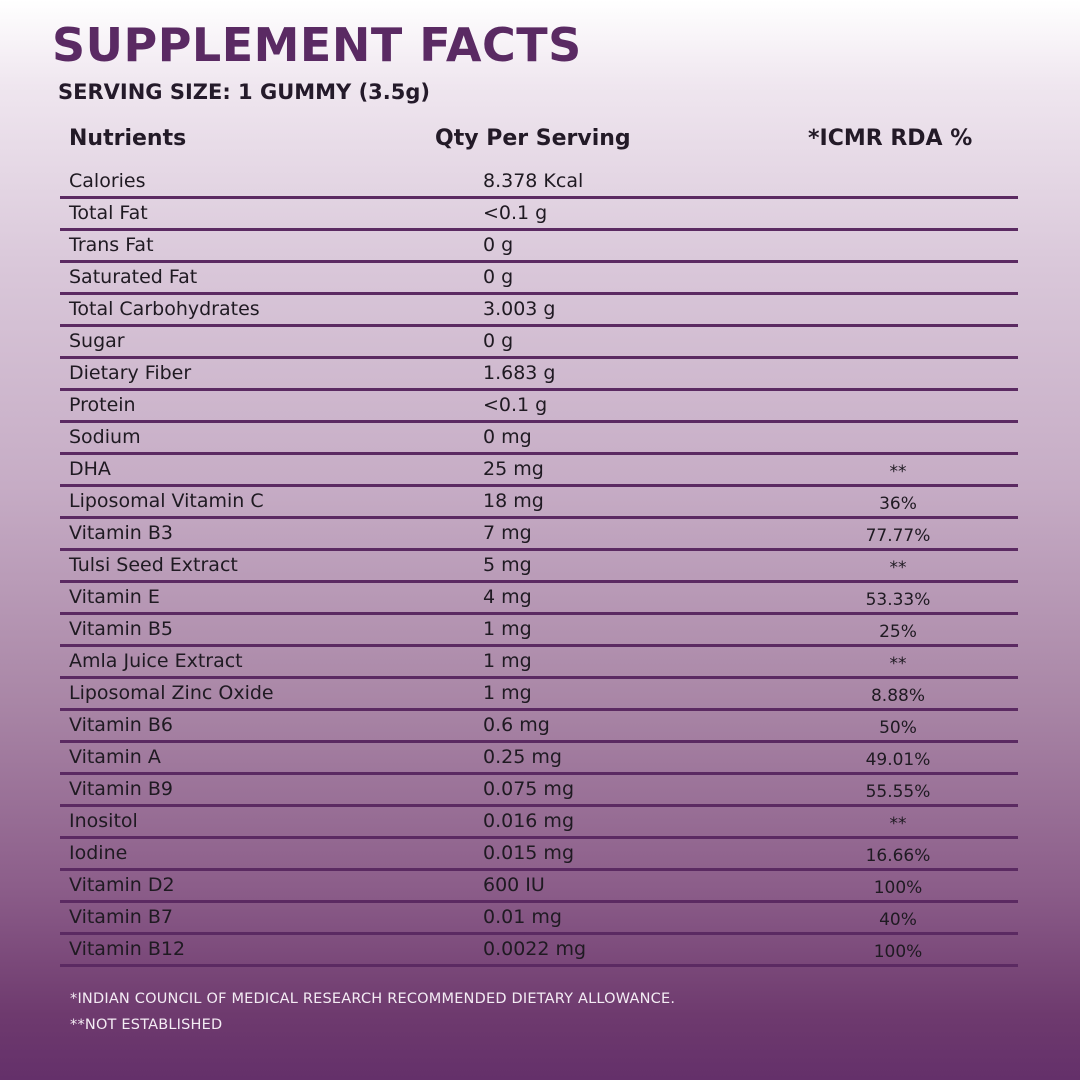 The image size is (1080, 1080). Describe the element at coordinates (522, 757) in the screenshot. I see `nutrient-qty: 0.25 mg` at that location.